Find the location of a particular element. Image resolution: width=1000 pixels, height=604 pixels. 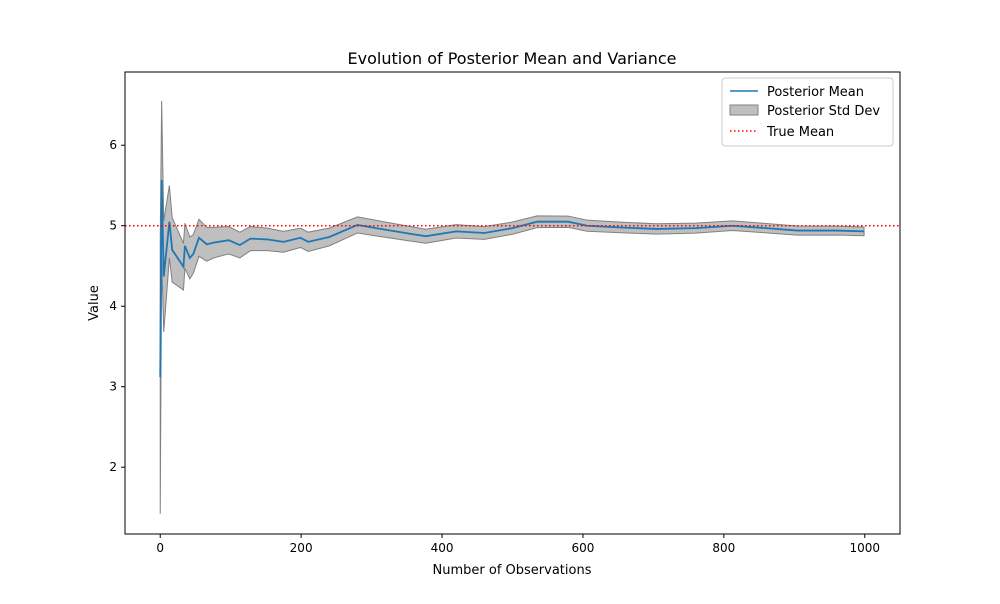

x-tick-label: 200 is located at coordinates (301, 548).